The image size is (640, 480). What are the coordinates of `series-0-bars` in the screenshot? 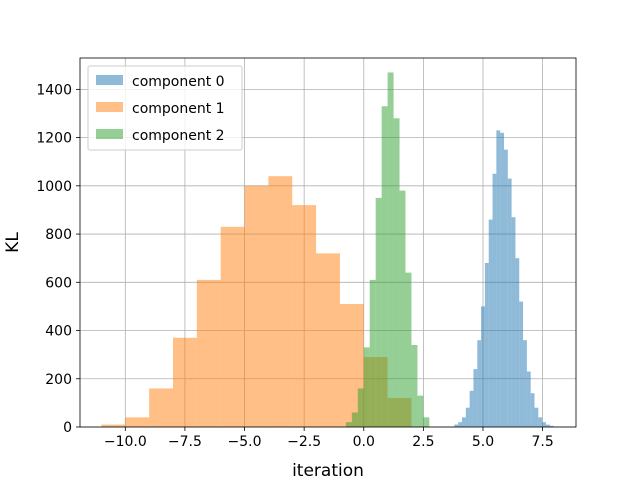 It's located at (504, 278).